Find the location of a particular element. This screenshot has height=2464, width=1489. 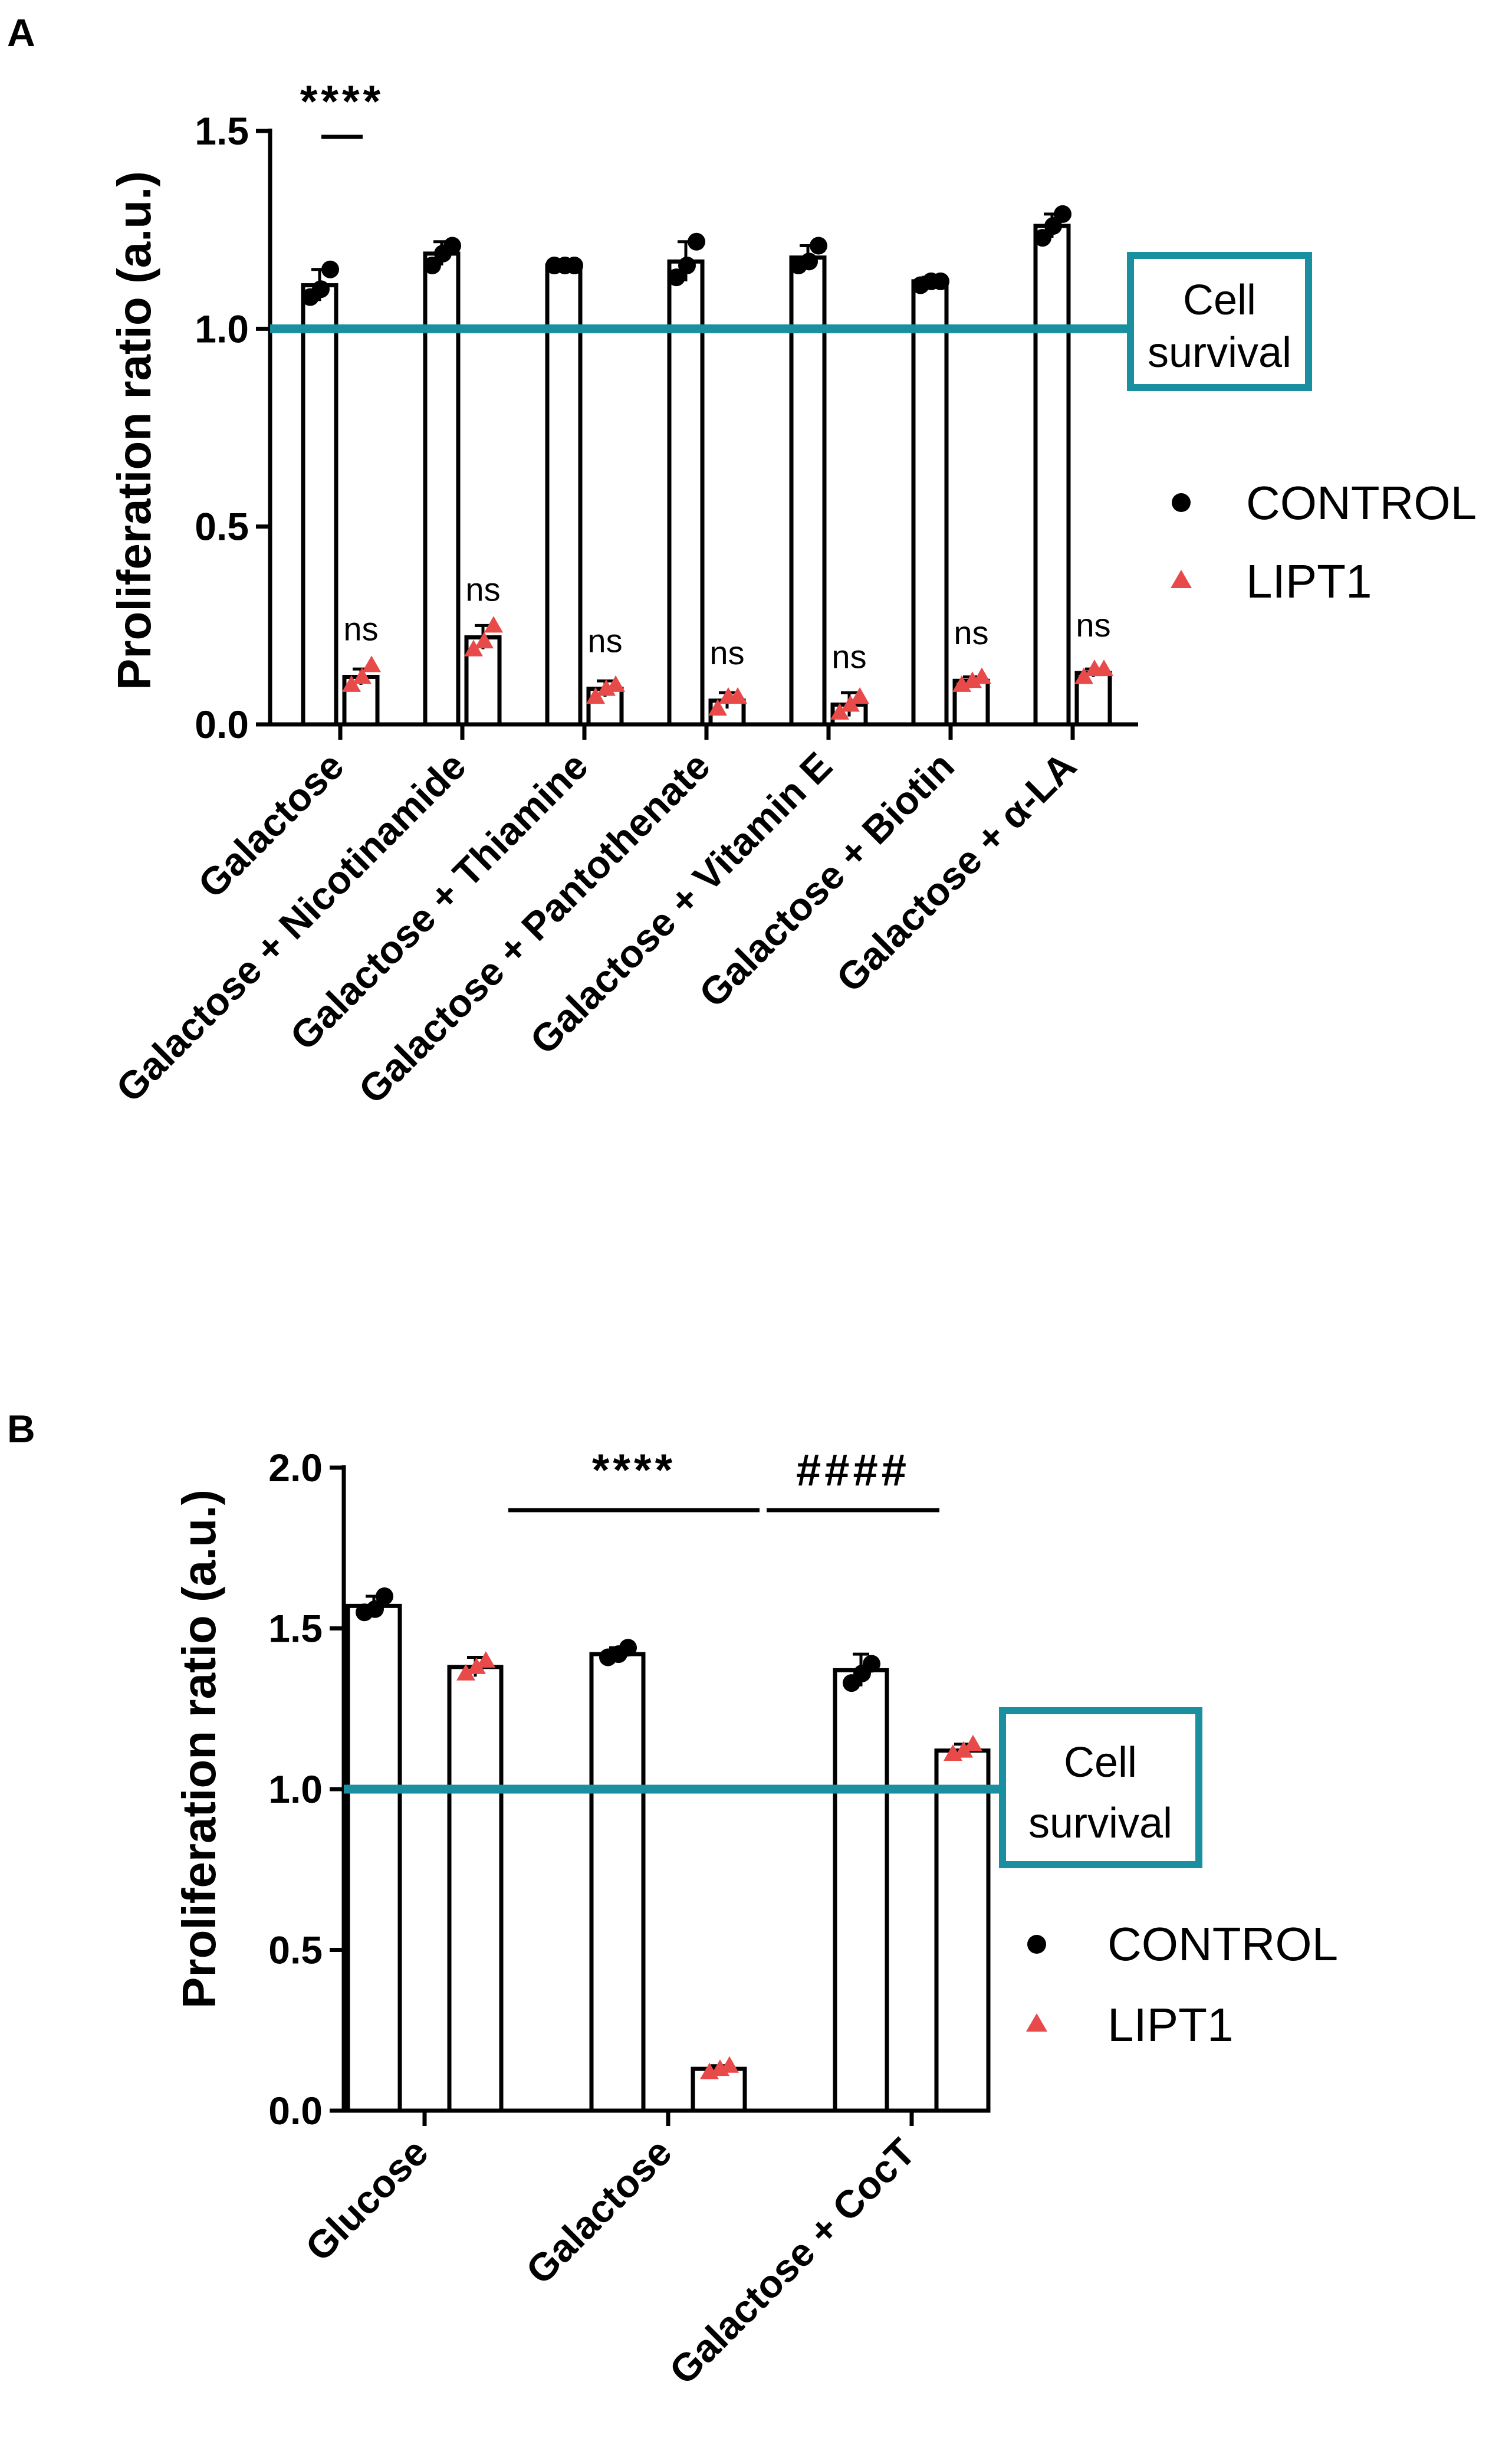

x-category-label: Glucose is located at coordinates (366, 2199).